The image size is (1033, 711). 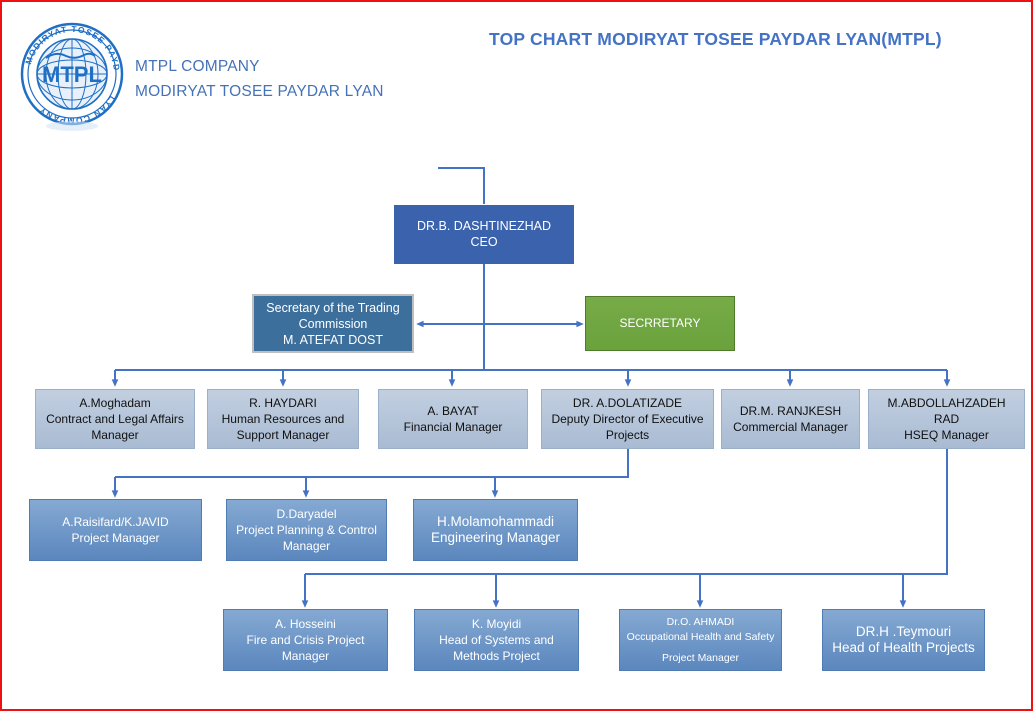 I want to click on node-l4-0-role1: Project Manager, so click(x=115, y=538).